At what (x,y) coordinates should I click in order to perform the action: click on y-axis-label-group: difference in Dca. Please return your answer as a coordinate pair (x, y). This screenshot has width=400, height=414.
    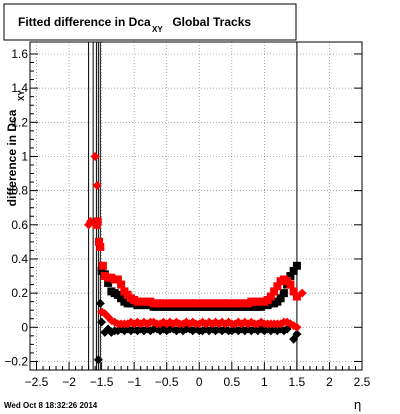
    Looking at the image, I should click on (12, 157).